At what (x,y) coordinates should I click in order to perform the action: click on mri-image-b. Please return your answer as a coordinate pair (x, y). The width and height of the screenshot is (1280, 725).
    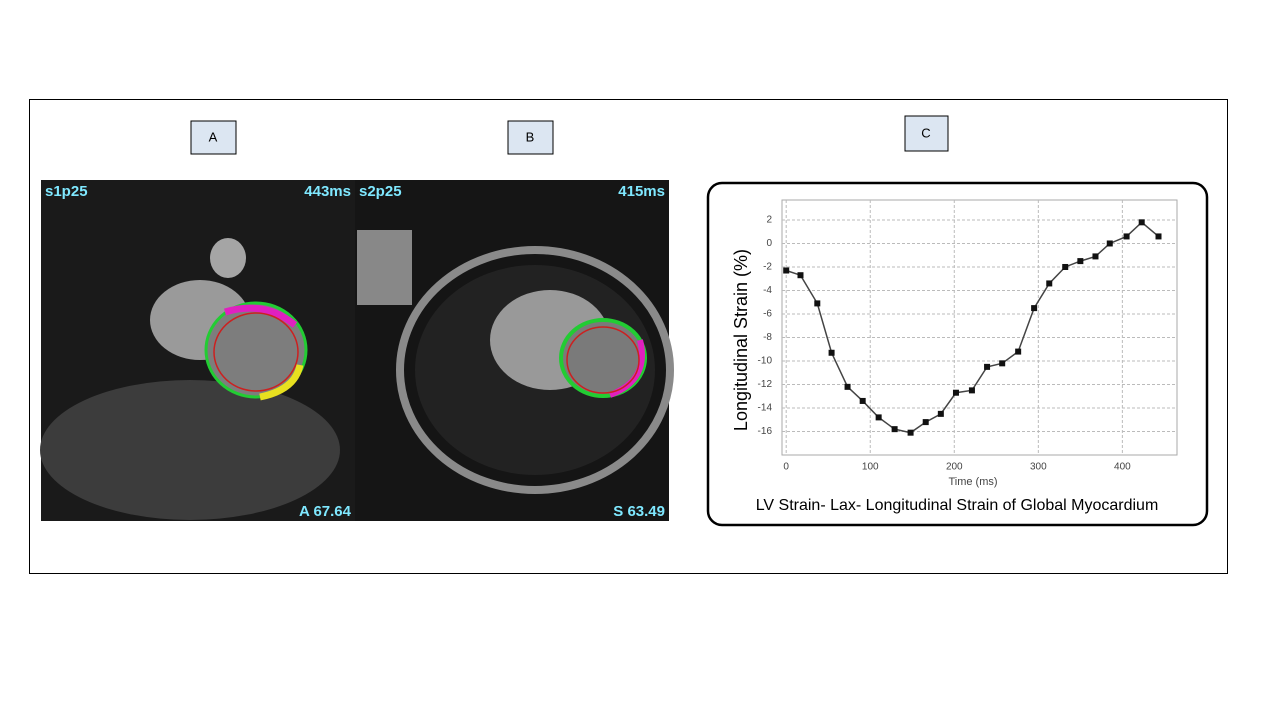
    Looking at the image, I should click on (514, 350).